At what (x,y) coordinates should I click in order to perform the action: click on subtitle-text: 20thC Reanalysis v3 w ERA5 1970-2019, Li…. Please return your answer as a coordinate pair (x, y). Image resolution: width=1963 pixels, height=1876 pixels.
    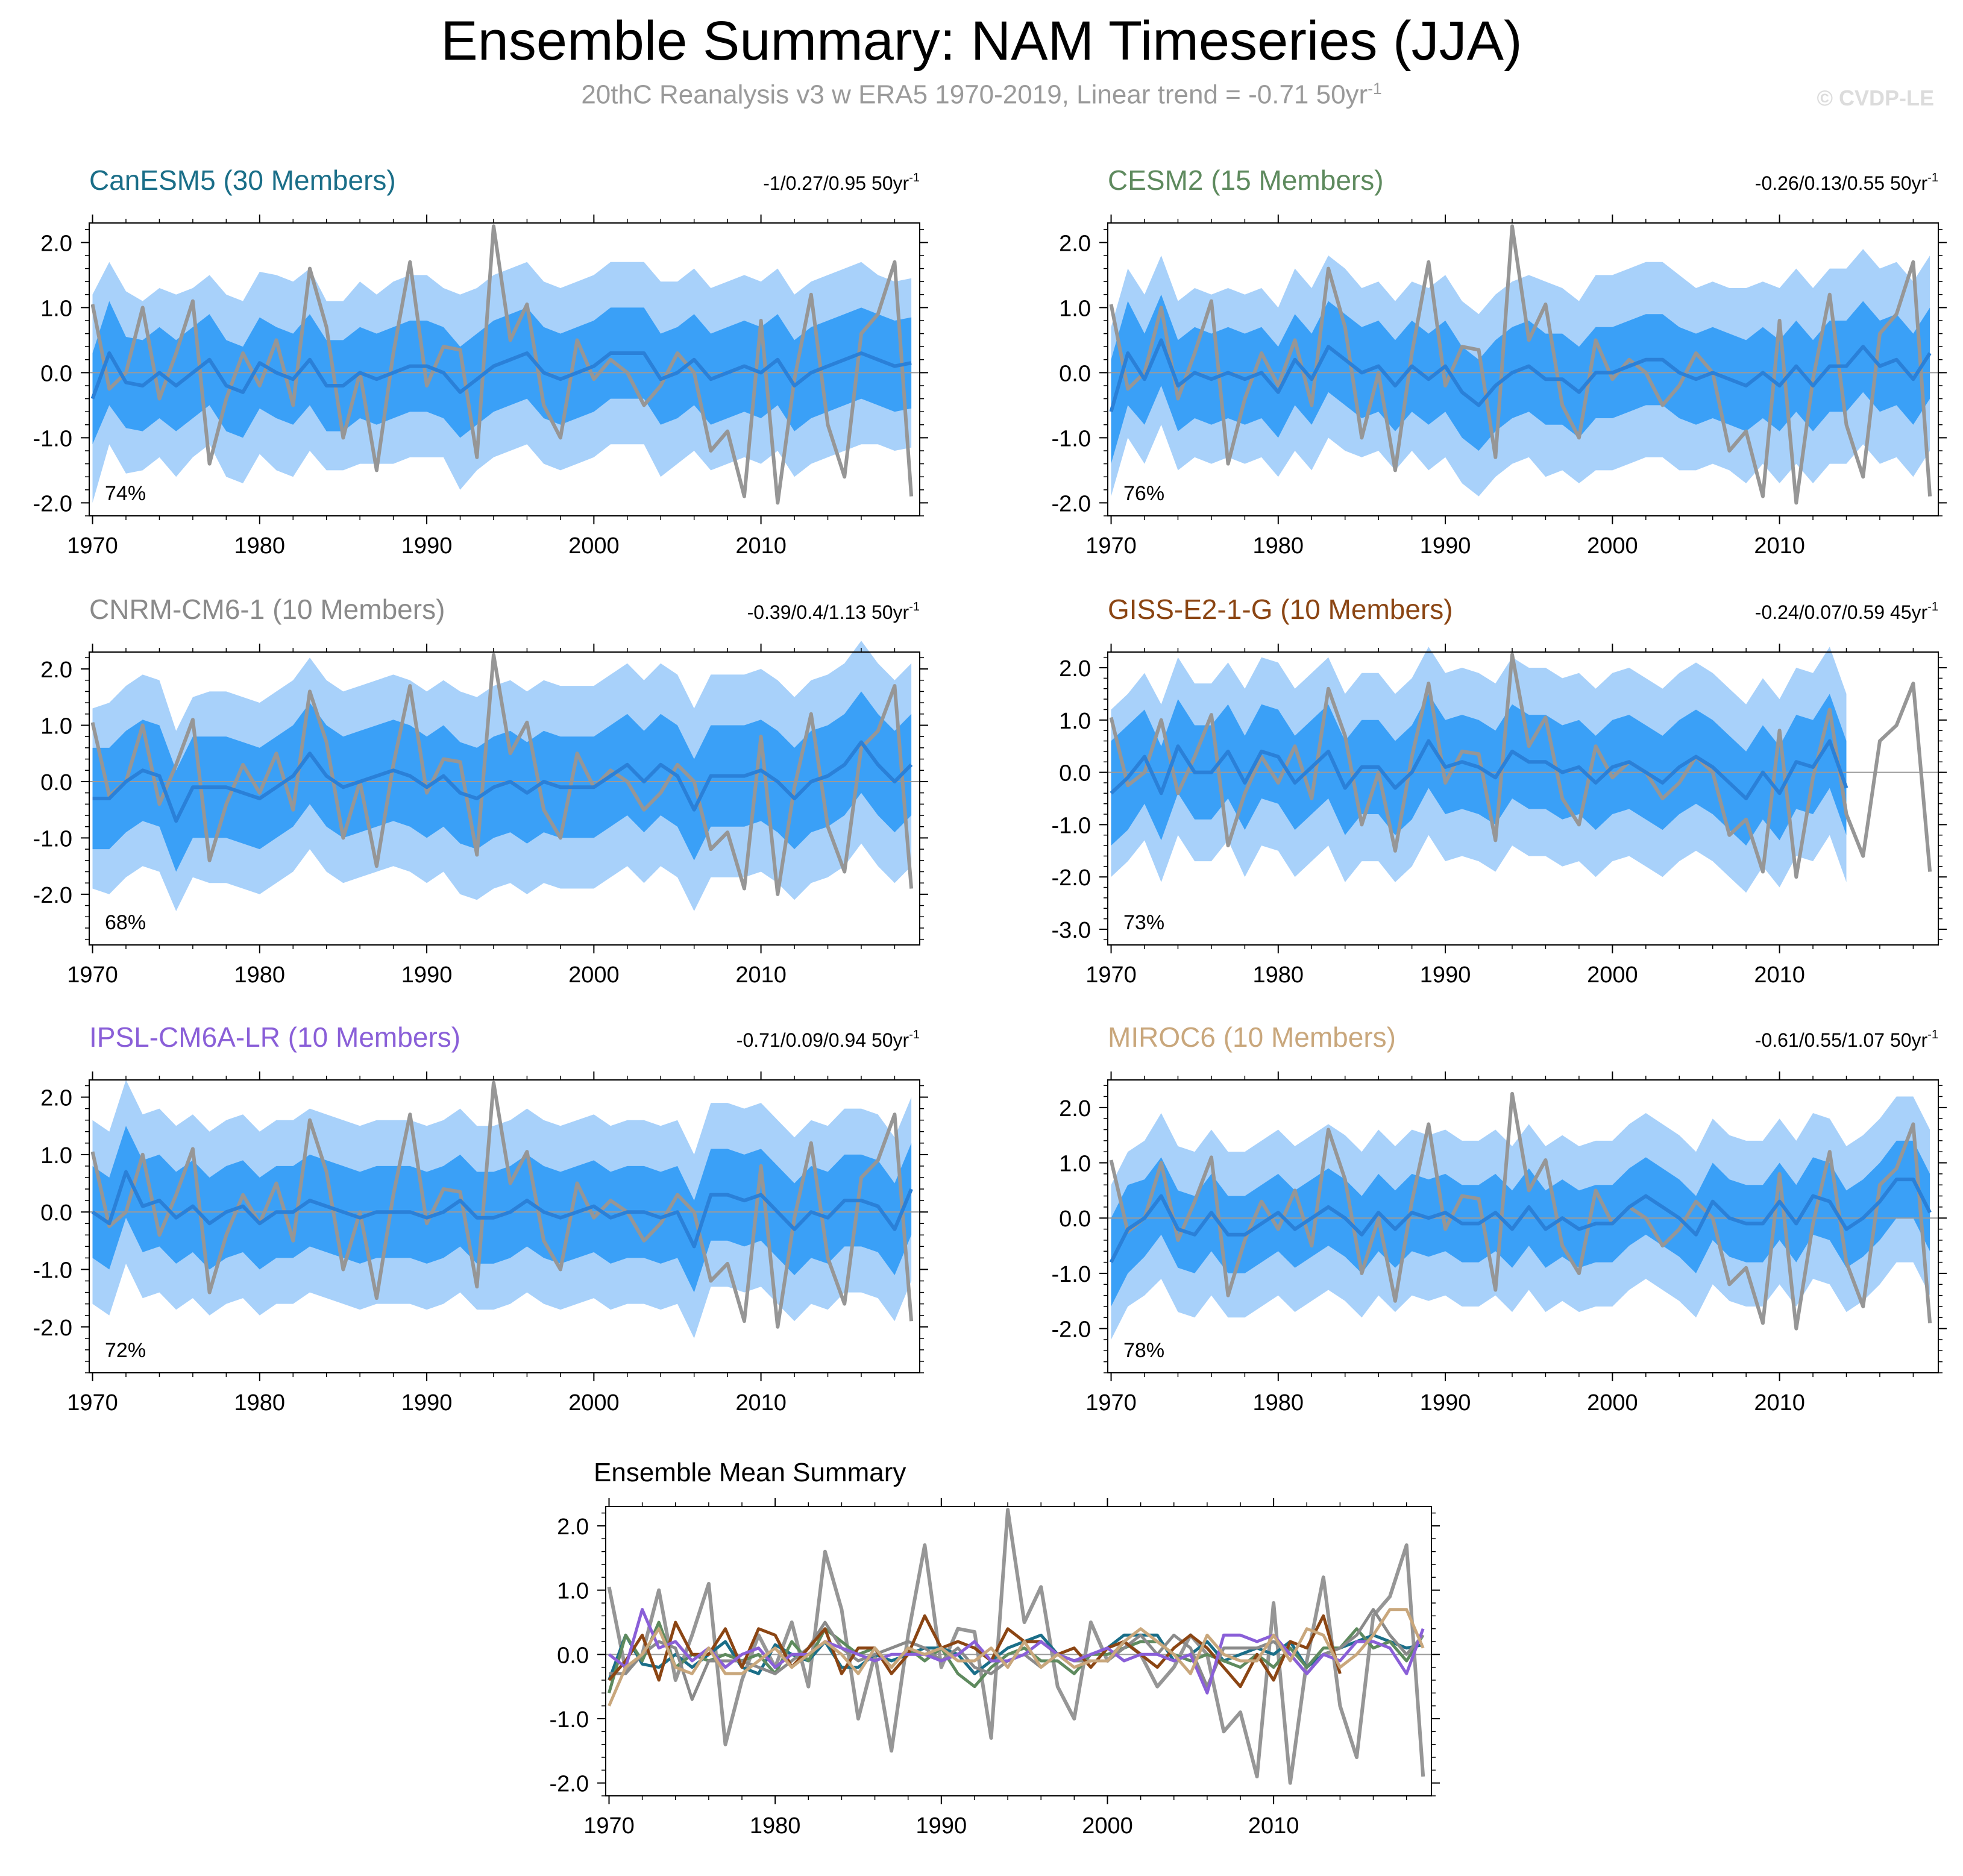
    Looking at the image, I should click on (974, 95).